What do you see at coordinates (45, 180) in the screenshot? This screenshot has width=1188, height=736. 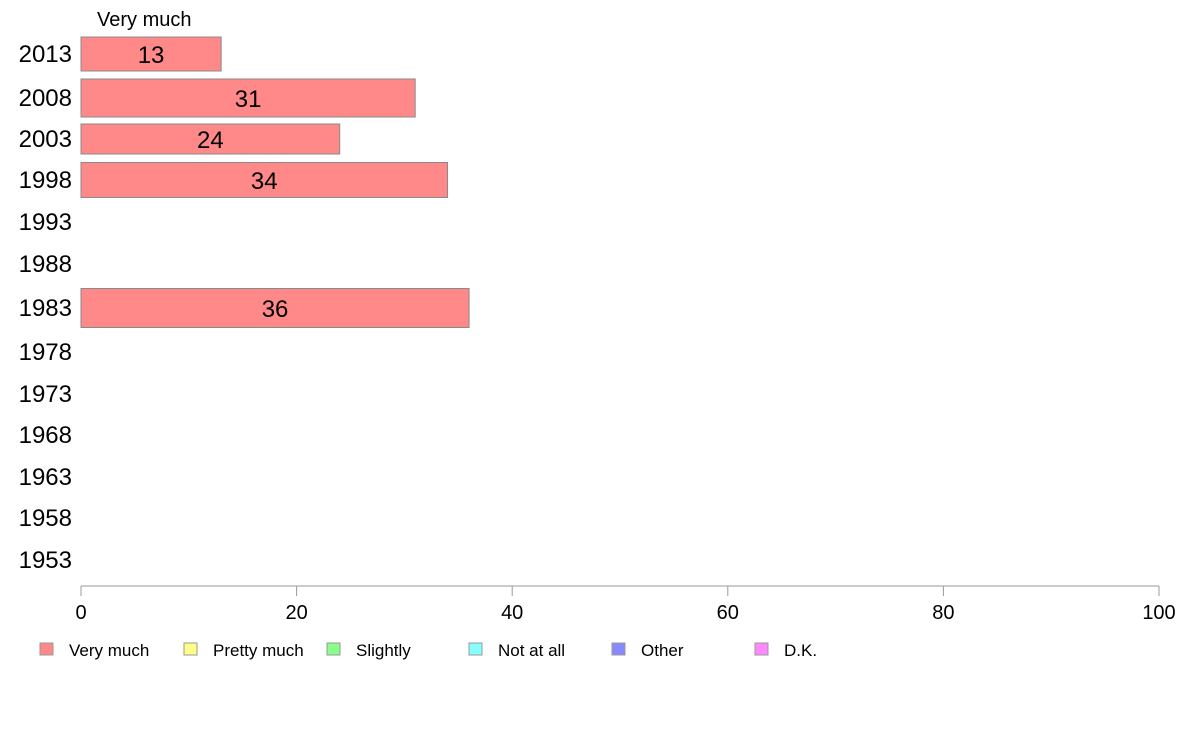 I see `category-label-1998: 1998` at bounding box center [45, 180].